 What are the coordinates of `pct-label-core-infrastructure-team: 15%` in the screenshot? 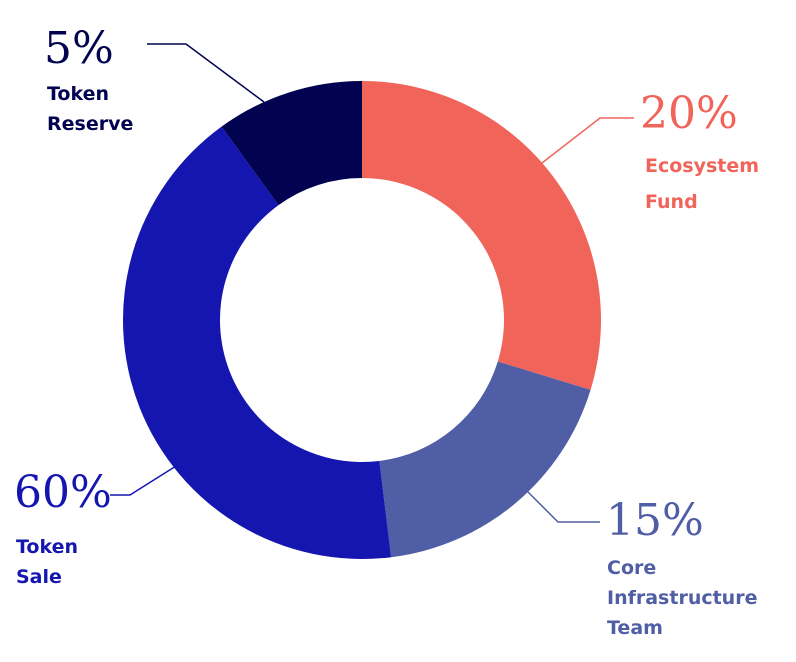 It's located at (655, 520).